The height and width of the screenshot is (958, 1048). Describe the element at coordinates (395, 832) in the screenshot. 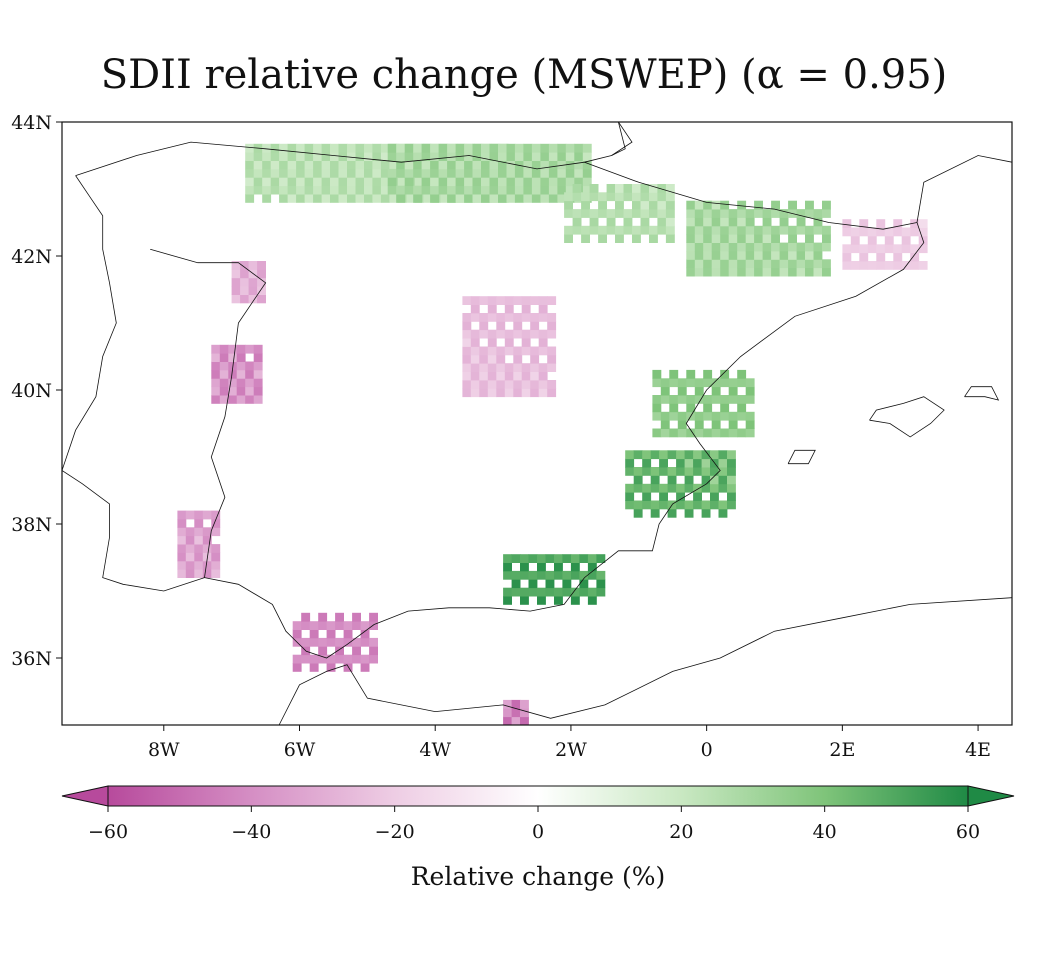

I see `colorbar-tick-label: −20` at that location.